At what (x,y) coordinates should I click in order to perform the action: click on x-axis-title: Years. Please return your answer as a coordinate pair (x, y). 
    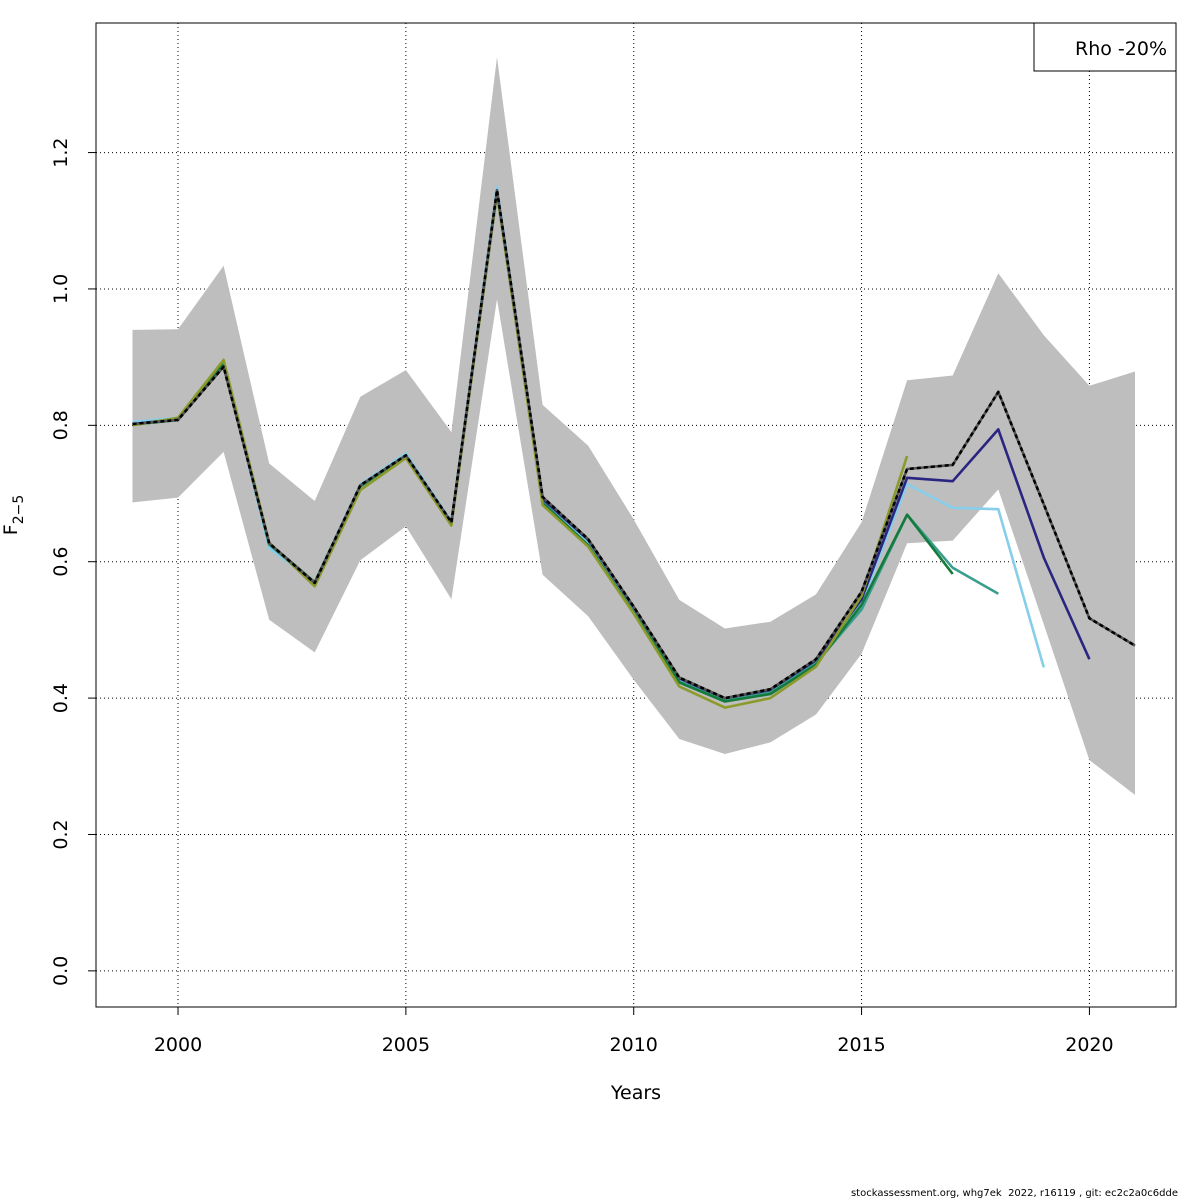
    Looking at the image, I should click on (635, 1093).